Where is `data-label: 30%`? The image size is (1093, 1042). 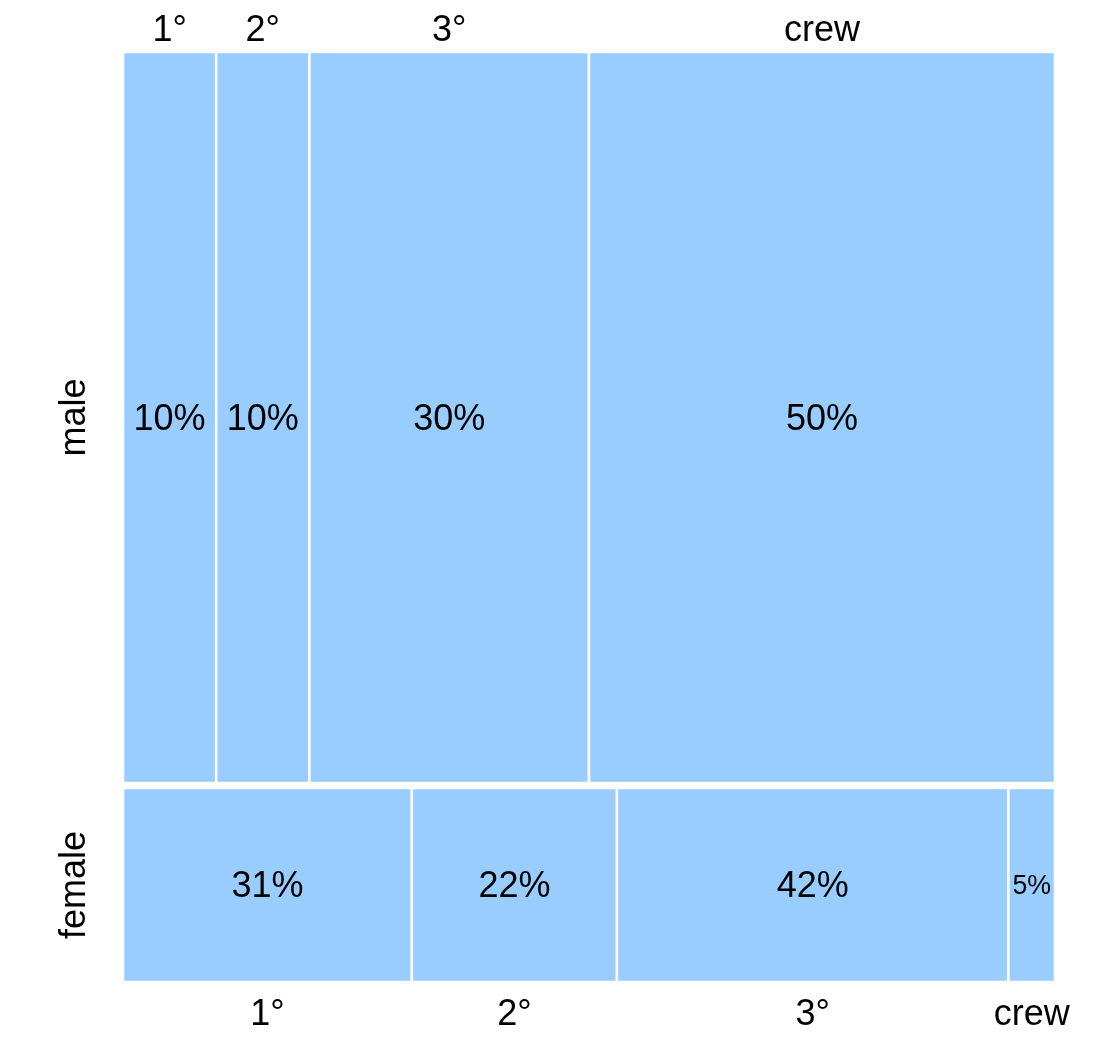 data-label: 30% is located at coordinates (449, 417).